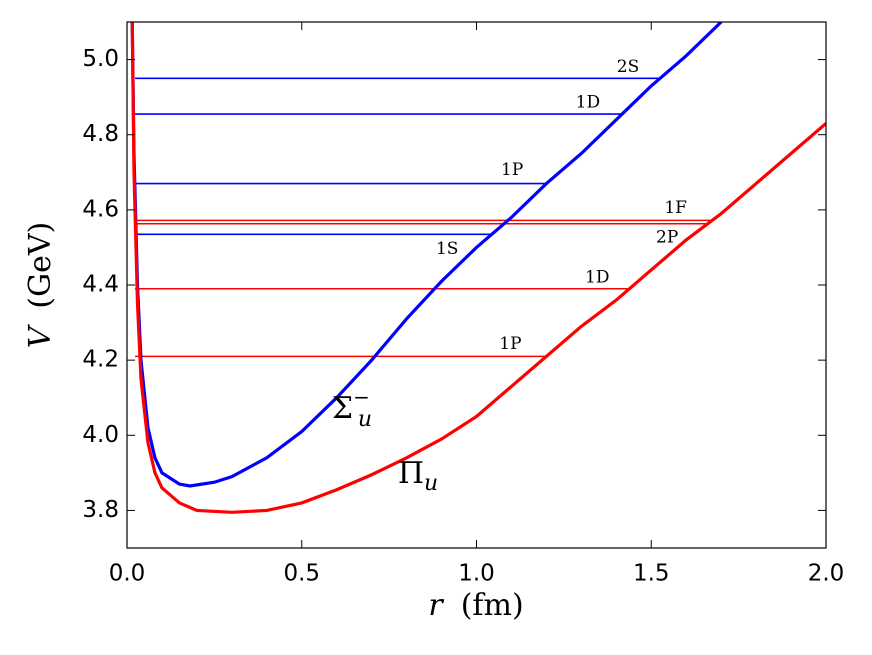 This screenshot has width=872, height=655. I want to click on y-unit: (GeV), so click(40, 265).